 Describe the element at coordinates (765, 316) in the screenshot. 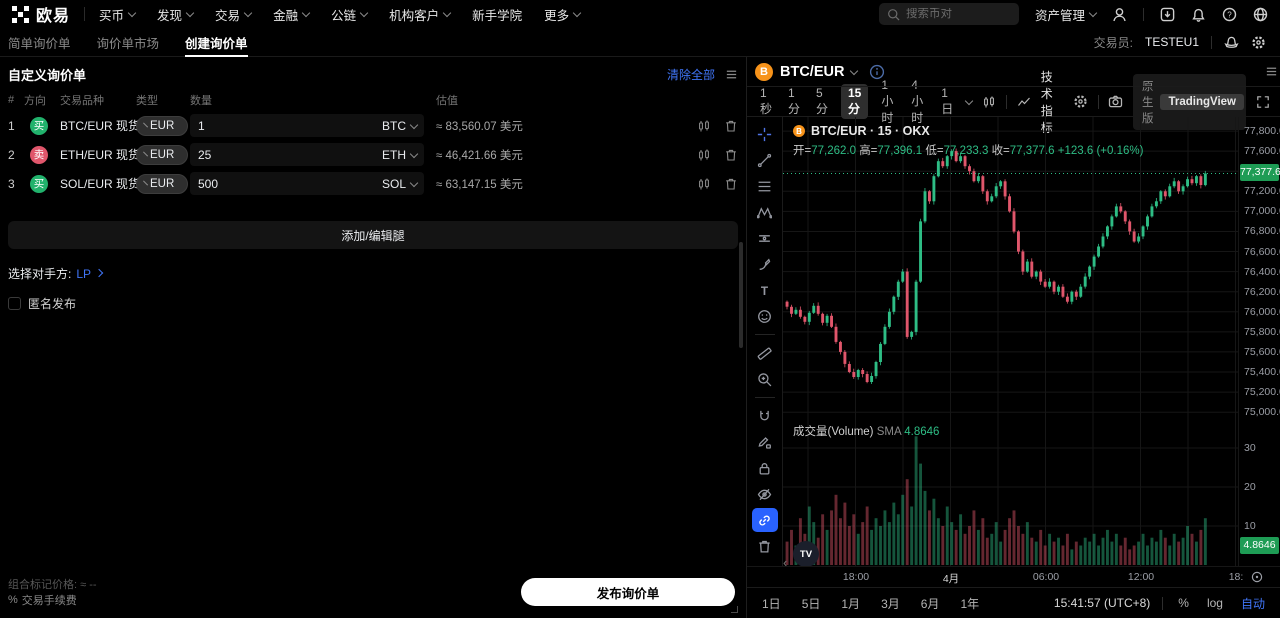

I see `emoji-tool-icon` at that location.